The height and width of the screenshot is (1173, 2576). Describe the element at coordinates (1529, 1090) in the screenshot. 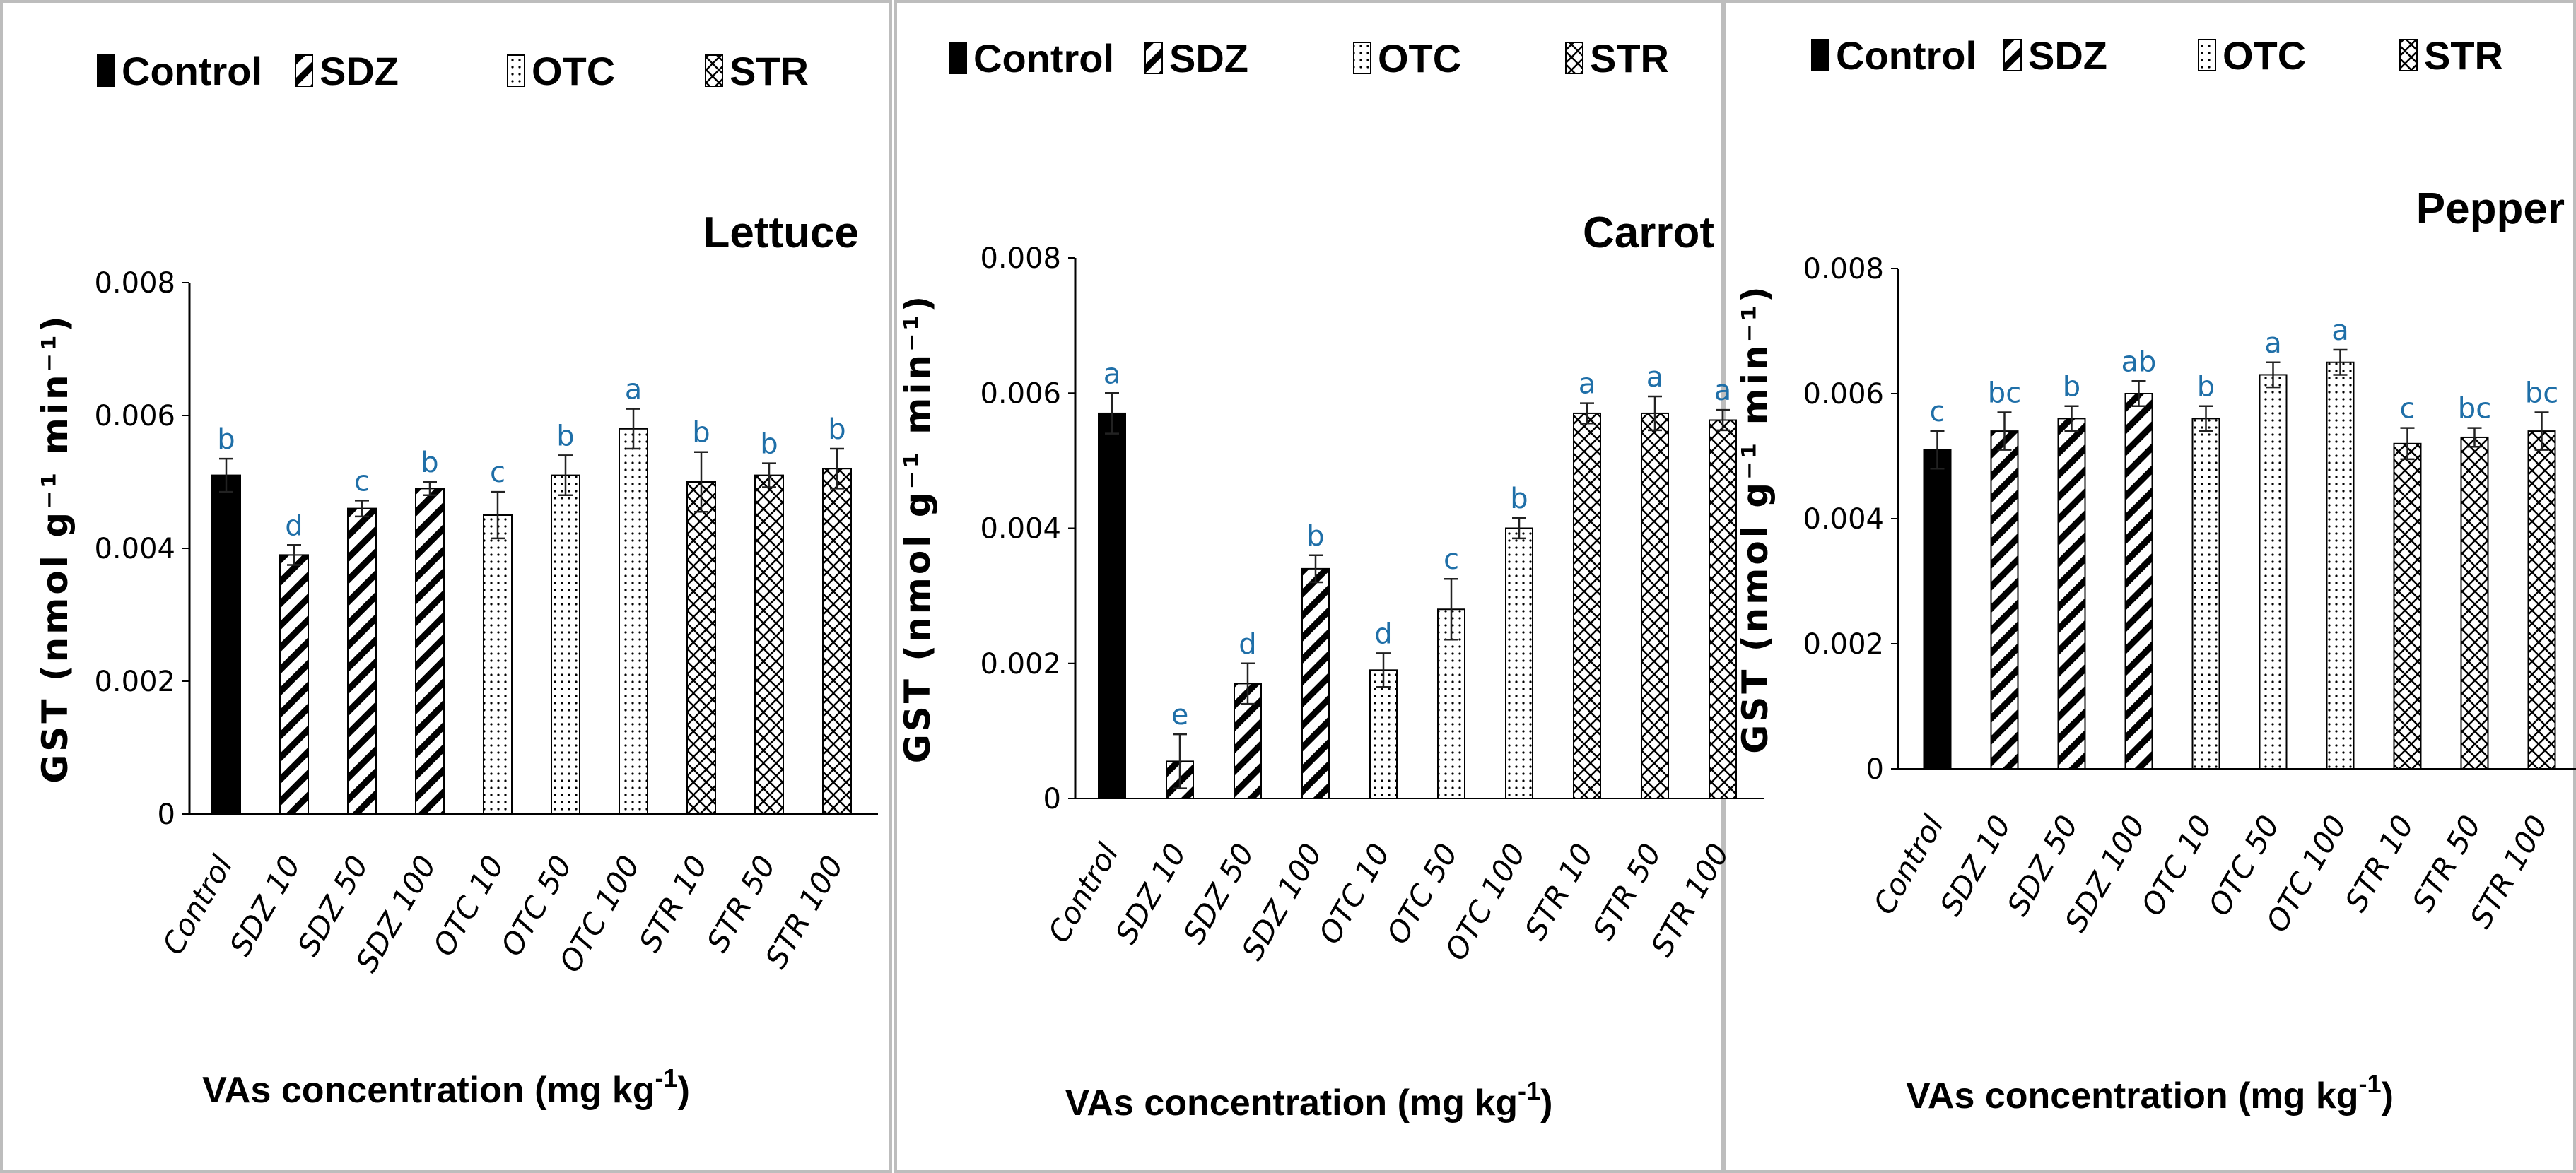

I see `x-axis-label-superscript: -1` at that location.